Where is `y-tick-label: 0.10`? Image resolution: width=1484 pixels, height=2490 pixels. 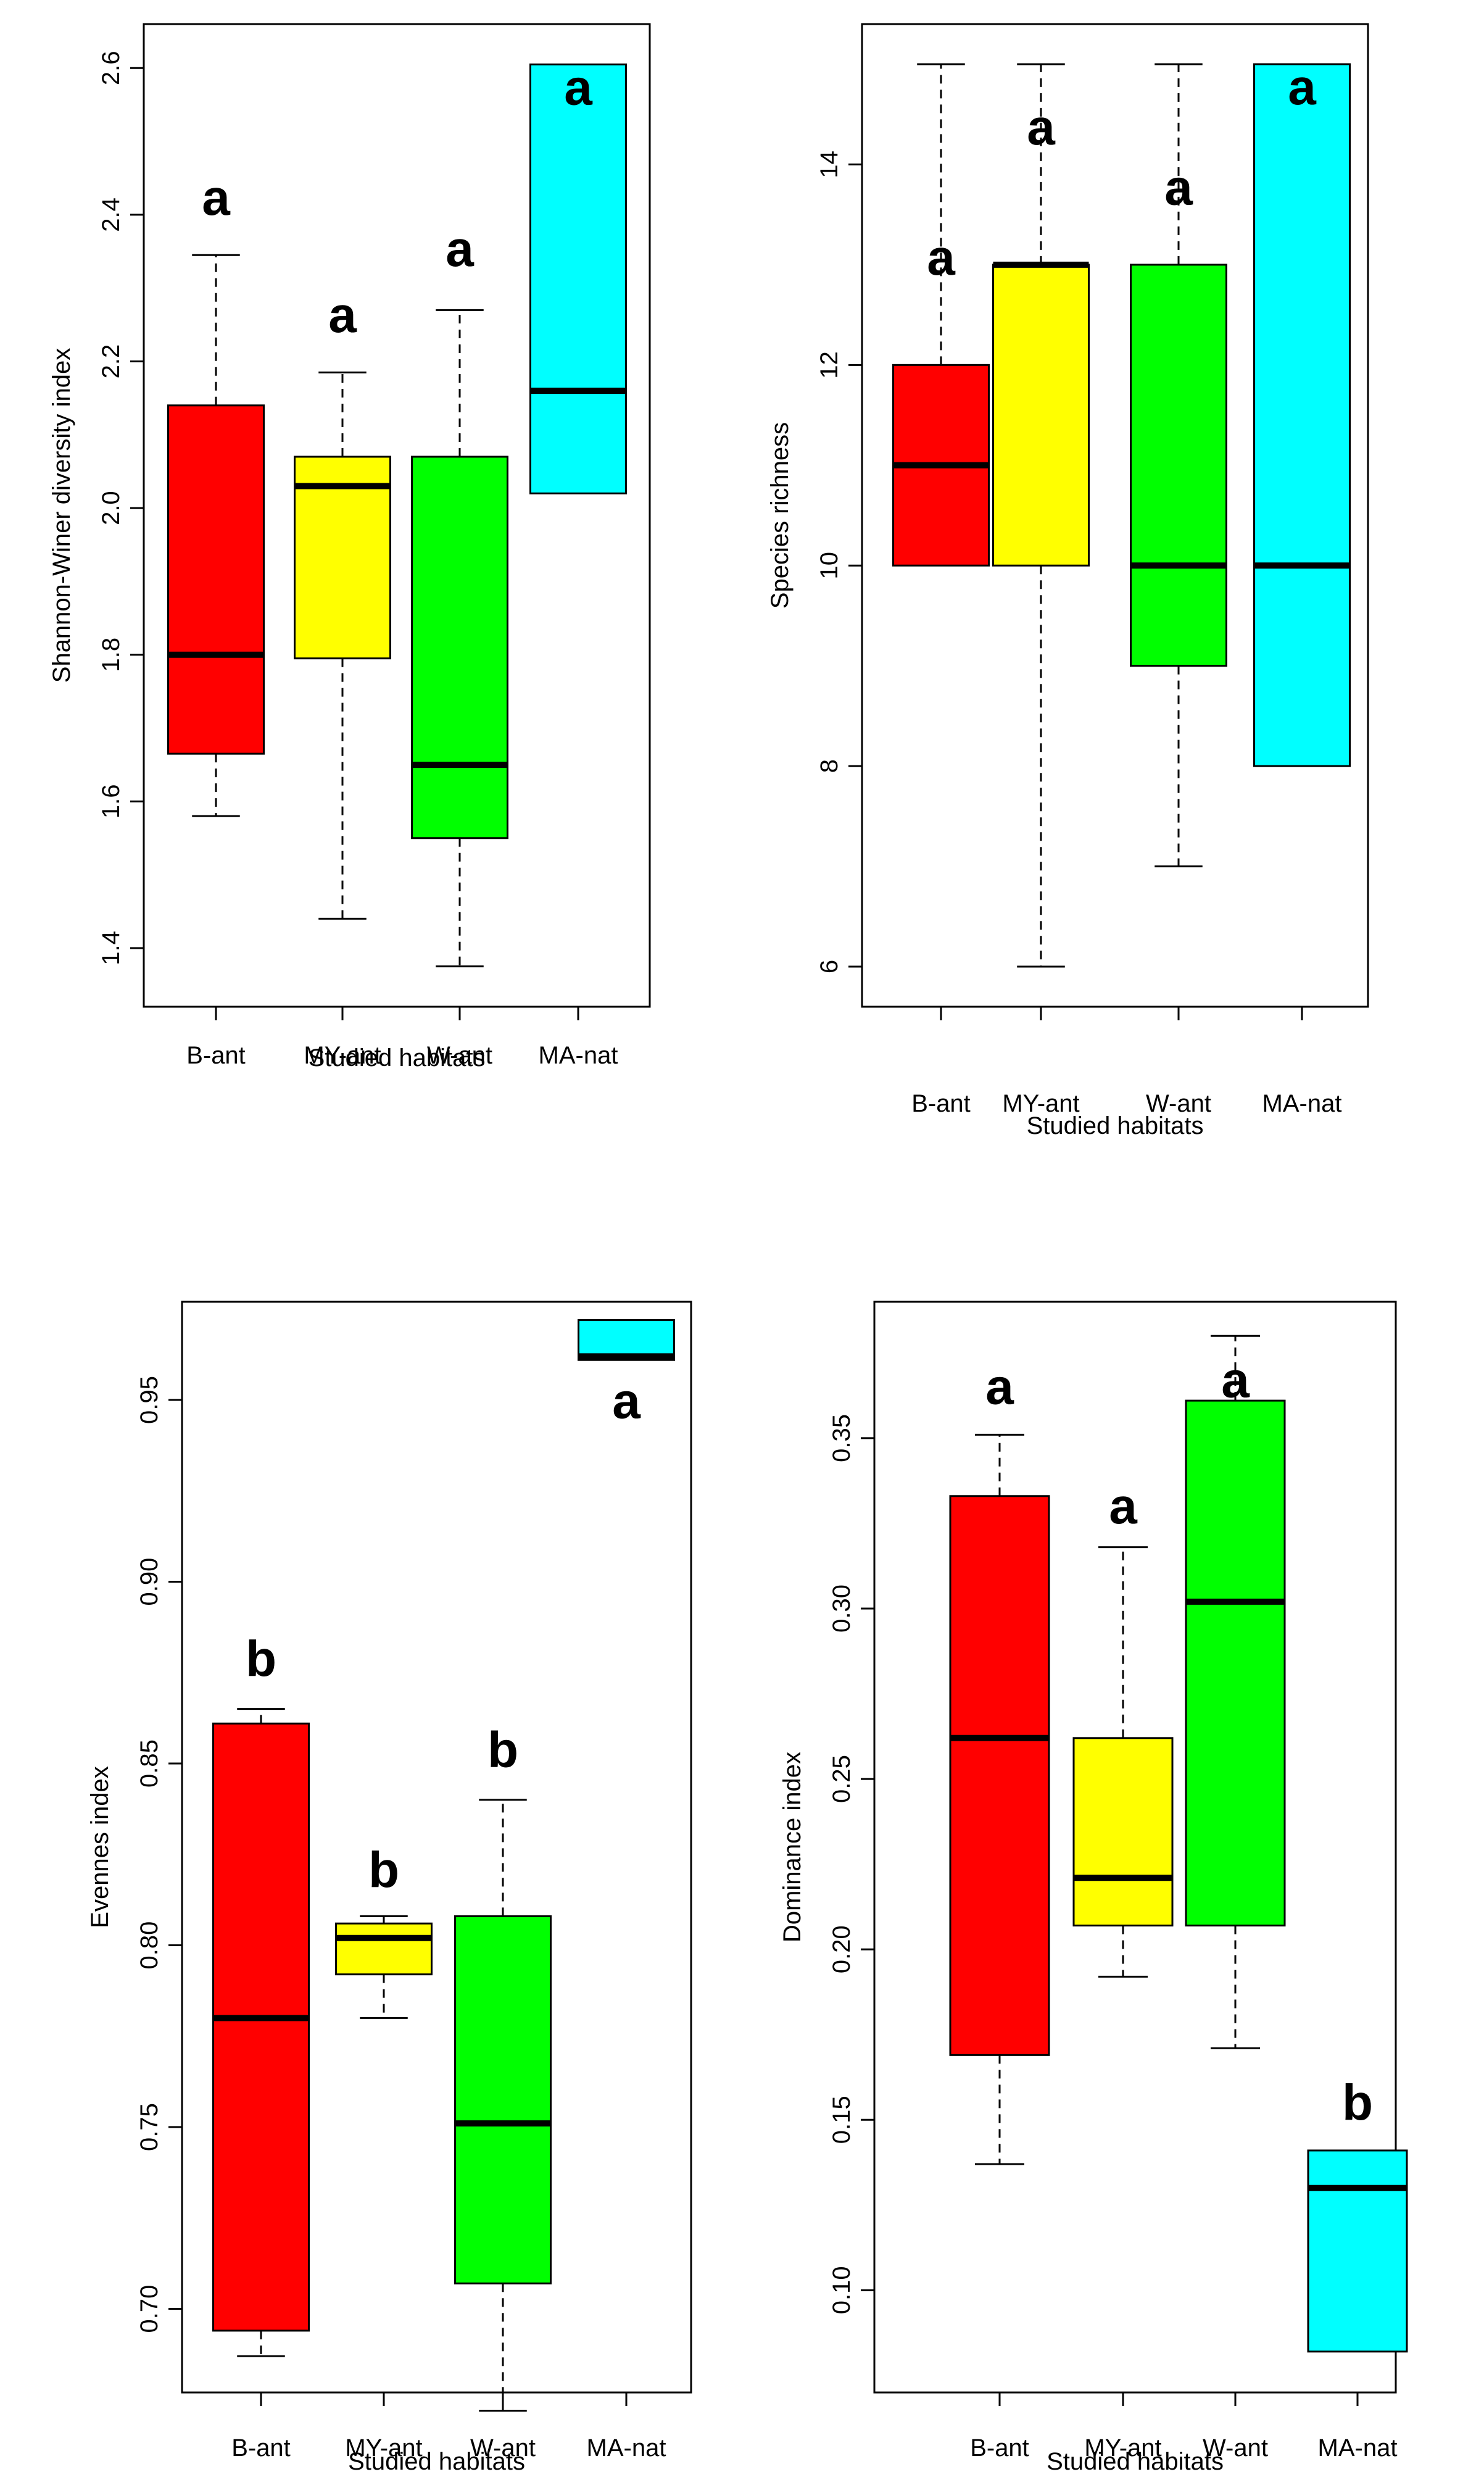 y-tick-label: 0.10 is located at coordinates (842, 2290).